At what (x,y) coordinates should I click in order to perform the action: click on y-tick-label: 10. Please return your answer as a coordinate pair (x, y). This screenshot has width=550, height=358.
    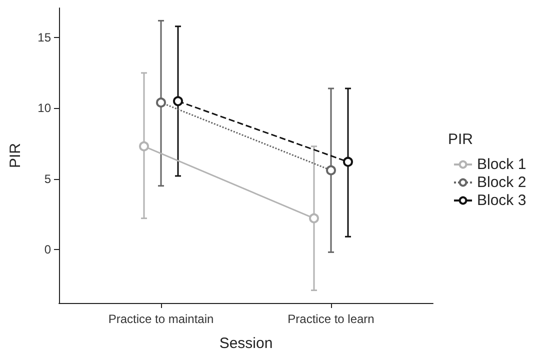
    Looking at the image, I should click on (45, 108).